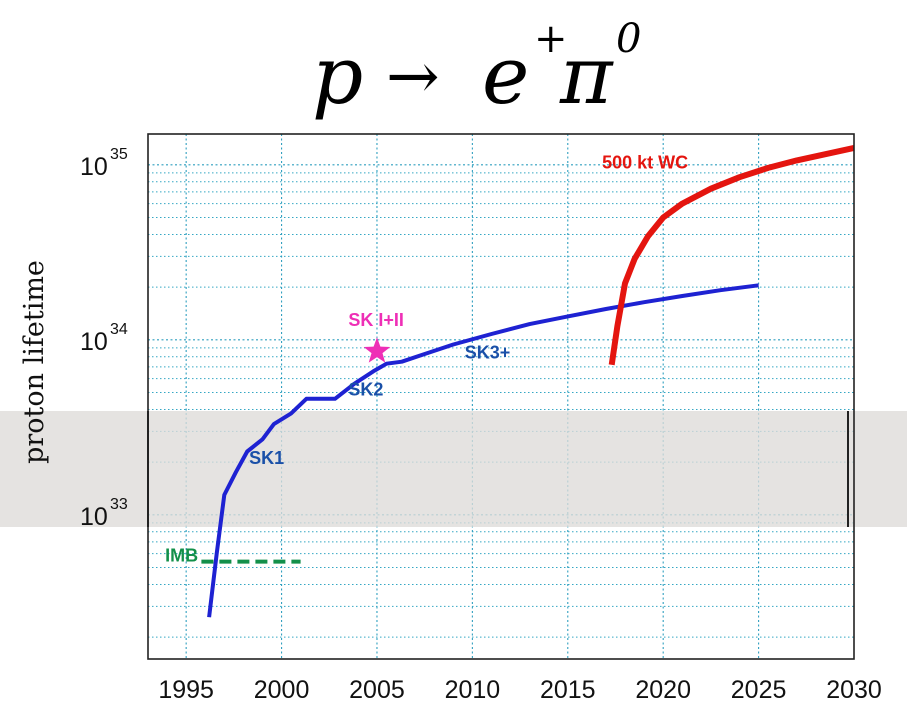 This screenshot has width=907, height=724. Describe the element at coordinates (551, 39) in the screenshot. I see `formula-e-sup: +` at that location.